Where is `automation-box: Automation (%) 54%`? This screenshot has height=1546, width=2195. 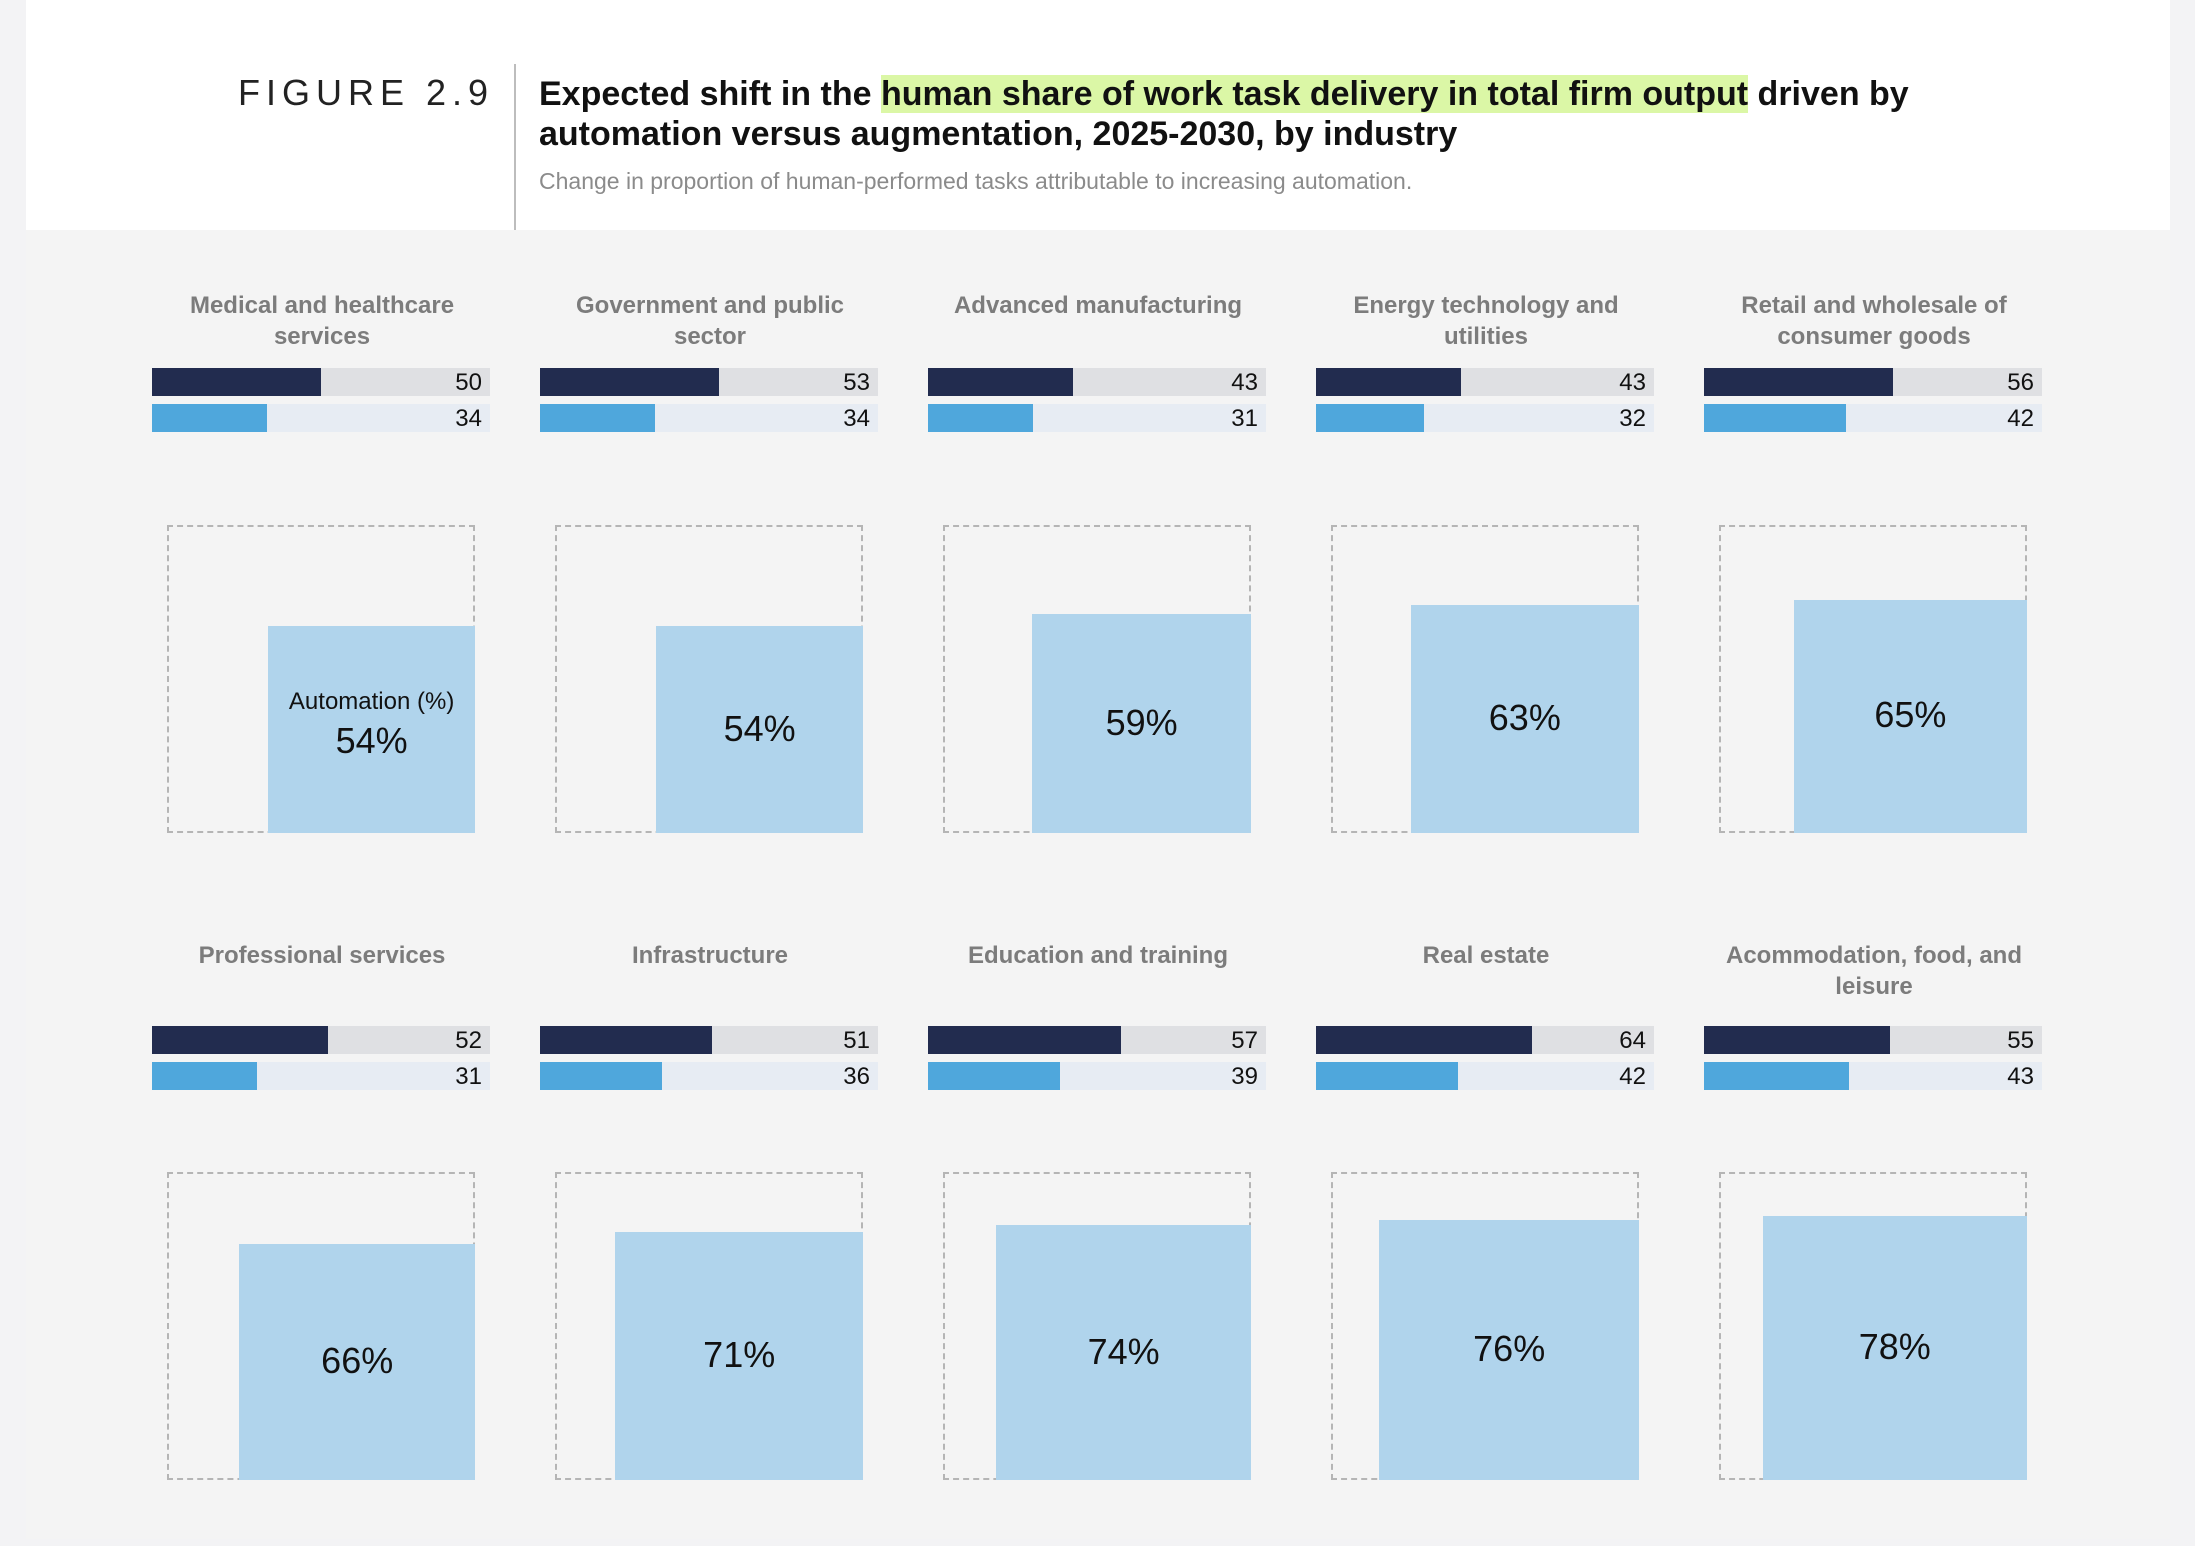
automation-box: Automation (%) 54% is located at coordinates (371, 729).